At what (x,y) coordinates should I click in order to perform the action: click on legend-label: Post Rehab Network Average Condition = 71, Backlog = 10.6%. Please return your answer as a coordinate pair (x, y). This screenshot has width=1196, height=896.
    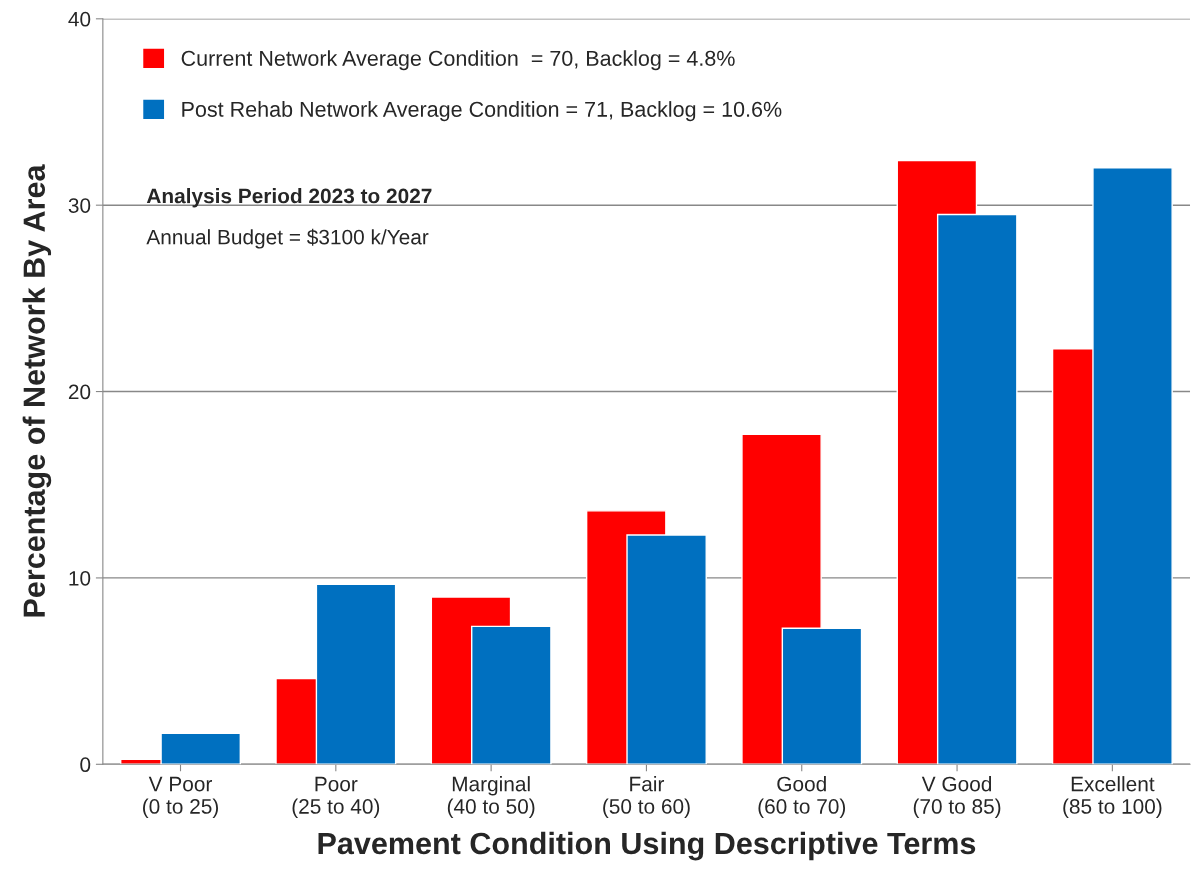
    Looking at the image, I should click on (482, 111).